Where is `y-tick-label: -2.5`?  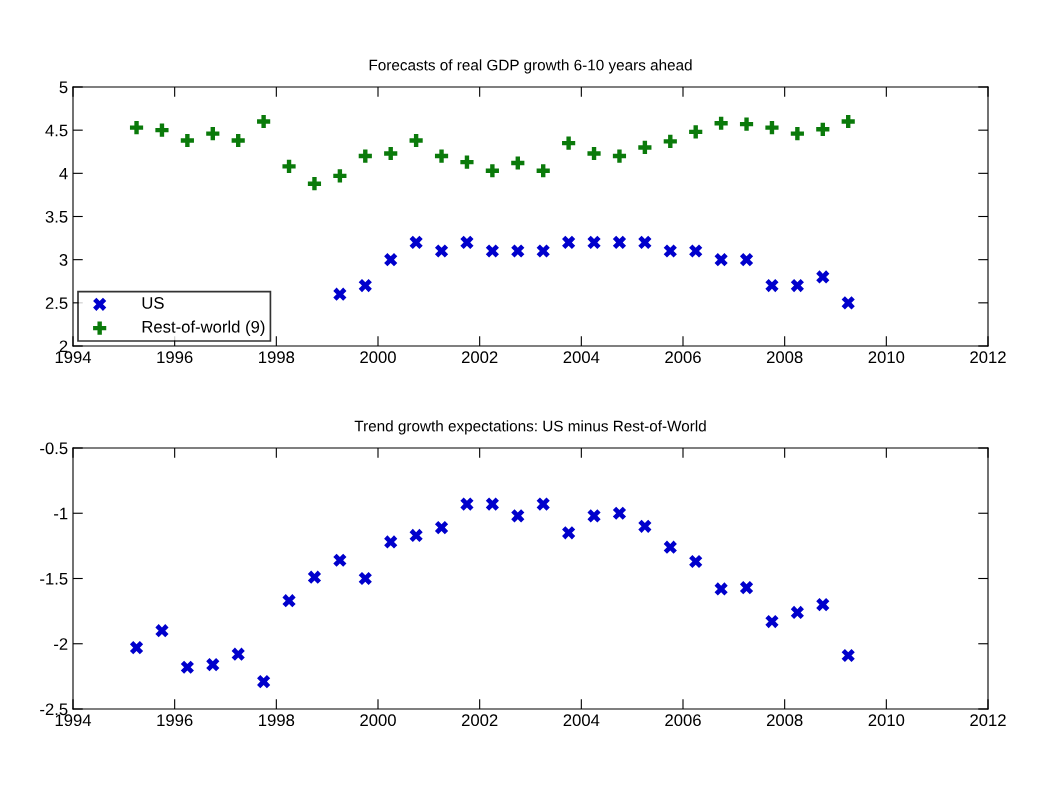
y-tick-label: -2.5 is located at coordinates (54, 709).